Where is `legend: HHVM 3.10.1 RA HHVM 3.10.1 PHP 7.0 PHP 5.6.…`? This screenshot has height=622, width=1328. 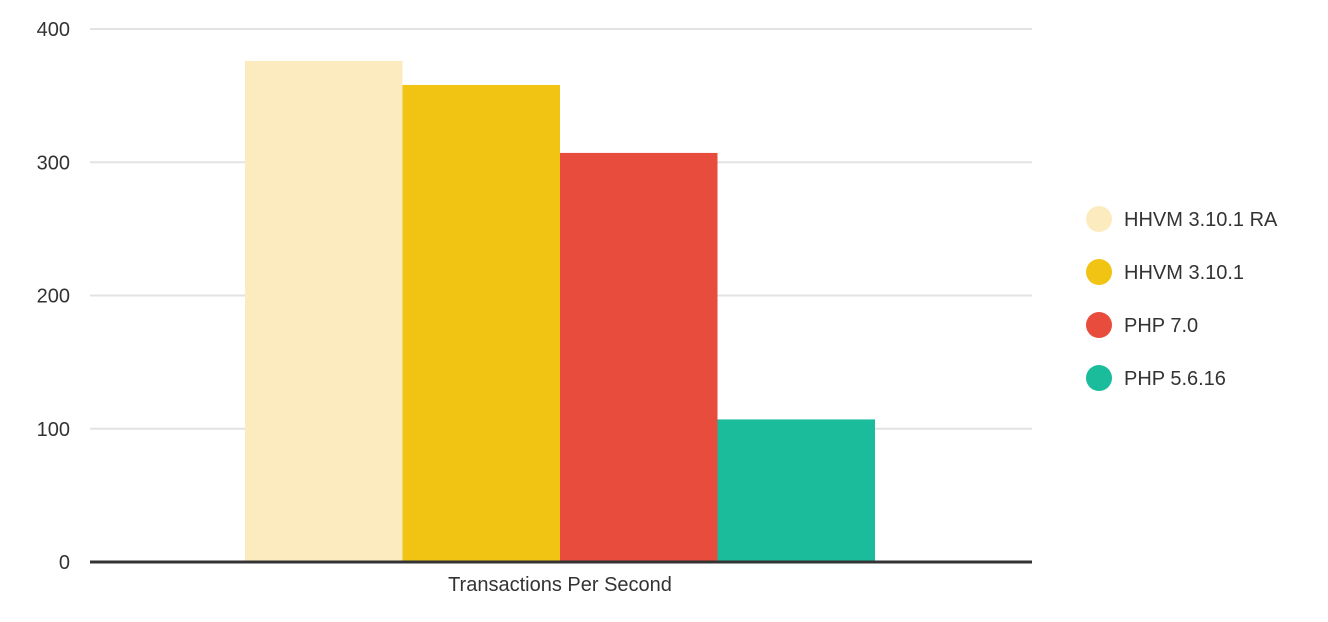 legend: HHVM 3.10.1 RA HHVM 3.10.1 PHP 7.0 PHP 5.6.… is located at coordinates (1182, 298).